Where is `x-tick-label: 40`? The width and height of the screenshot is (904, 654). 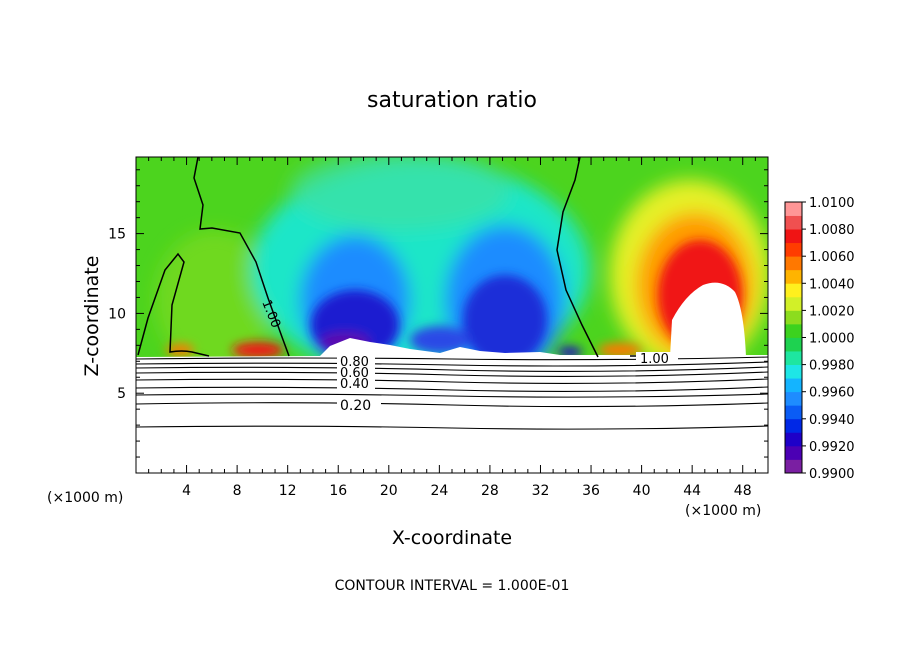 x-tick-label: 40 is located at coordinates (642, 491).